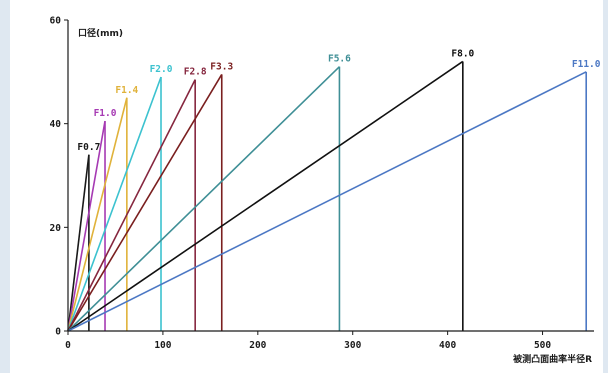 Image resolution: width=608 pixels, height=373 pixels. Describe the element at coordinates (68, 345) in the screenshot. I see `x-tick-label: 0` at that location.